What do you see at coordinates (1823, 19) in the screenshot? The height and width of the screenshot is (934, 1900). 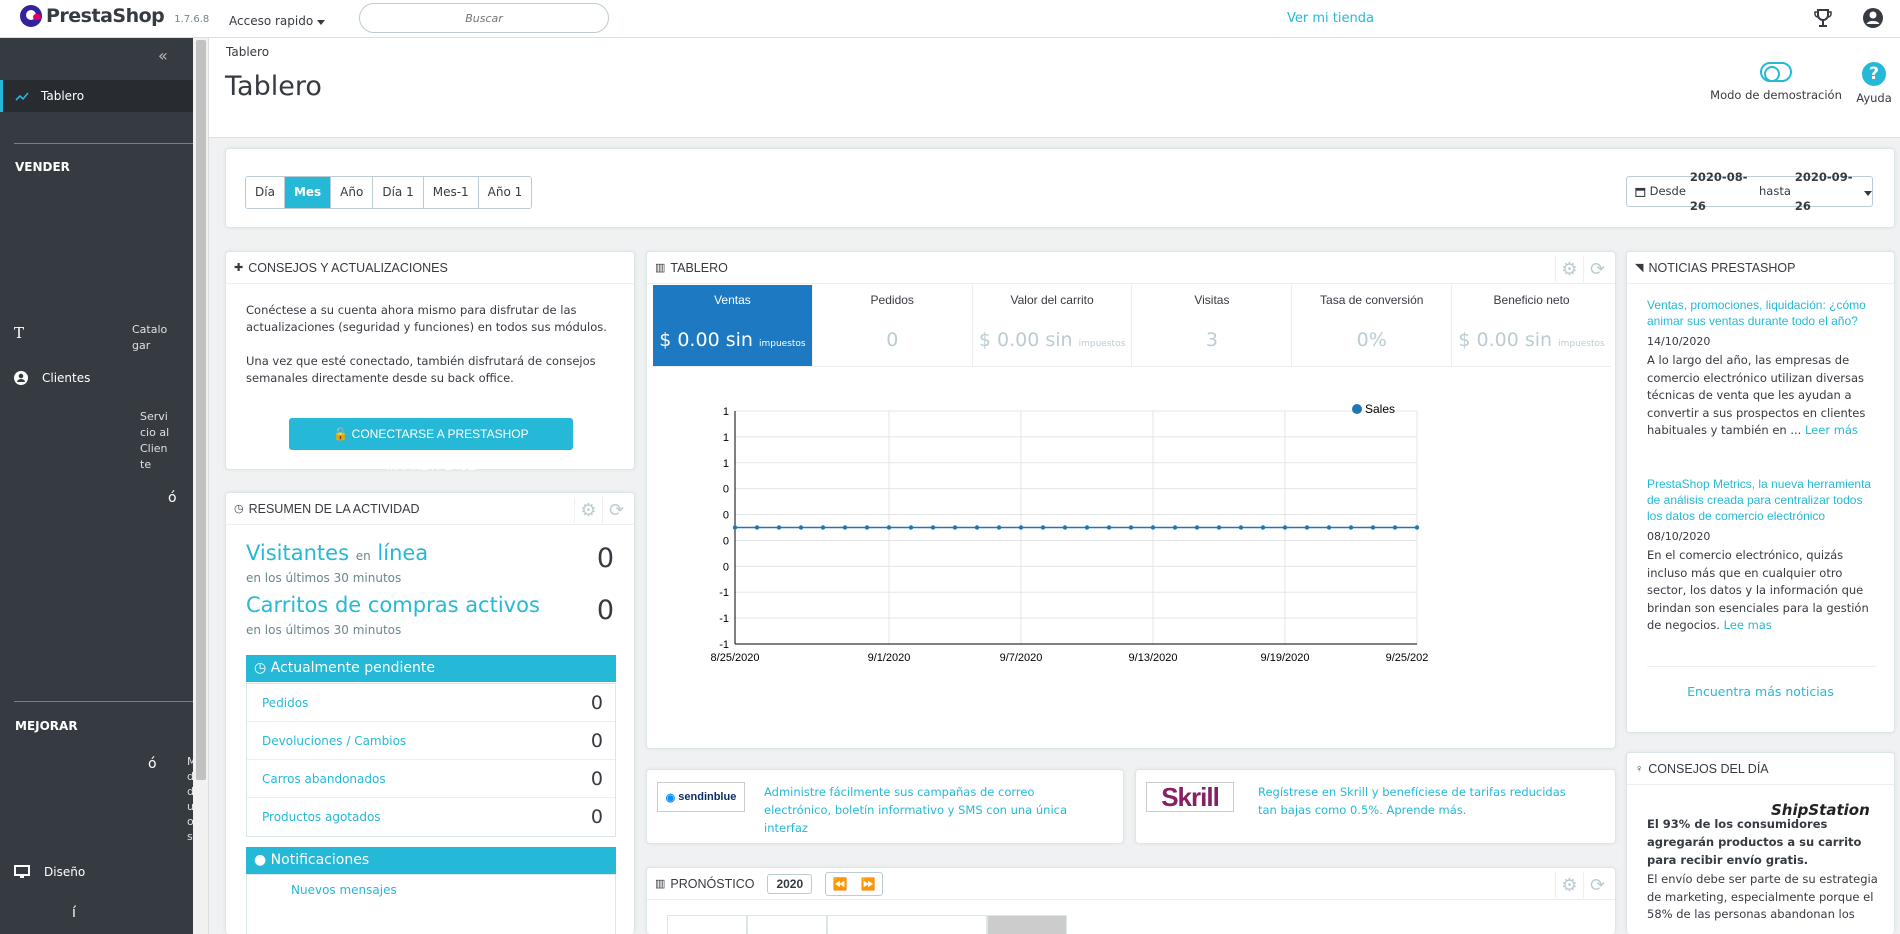 I see `trophy-icon` at bounding box center [1823, 19].